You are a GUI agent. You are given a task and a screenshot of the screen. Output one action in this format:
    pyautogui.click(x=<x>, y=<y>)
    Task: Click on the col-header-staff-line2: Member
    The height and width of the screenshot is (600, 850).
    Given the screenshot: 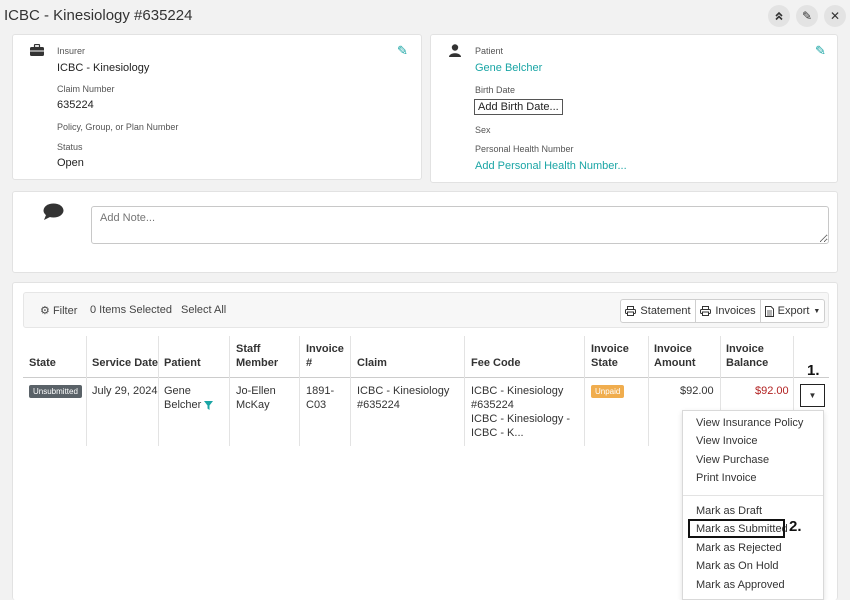 What is the action you would take?
    pyautogui.click(x=257, y=363)
    